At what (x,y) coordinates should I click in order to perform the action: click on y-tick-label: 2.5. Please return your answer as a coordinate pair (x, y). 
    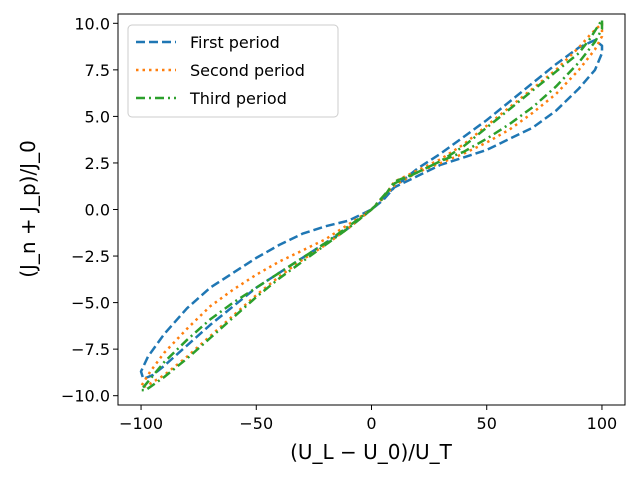
    Looking at the image, I should click on (97, 163).